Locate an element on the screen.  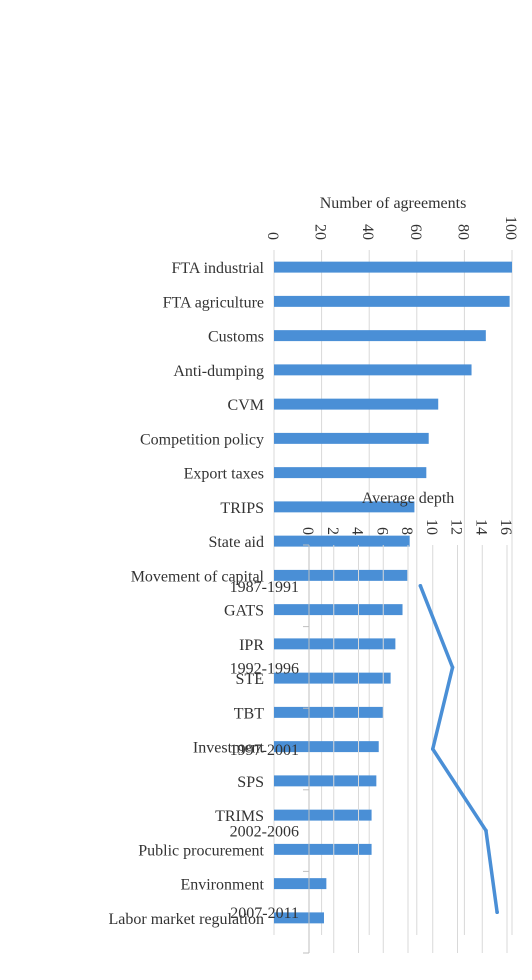
bar-category-label: TRIMS is located at coordinates (239, 816).